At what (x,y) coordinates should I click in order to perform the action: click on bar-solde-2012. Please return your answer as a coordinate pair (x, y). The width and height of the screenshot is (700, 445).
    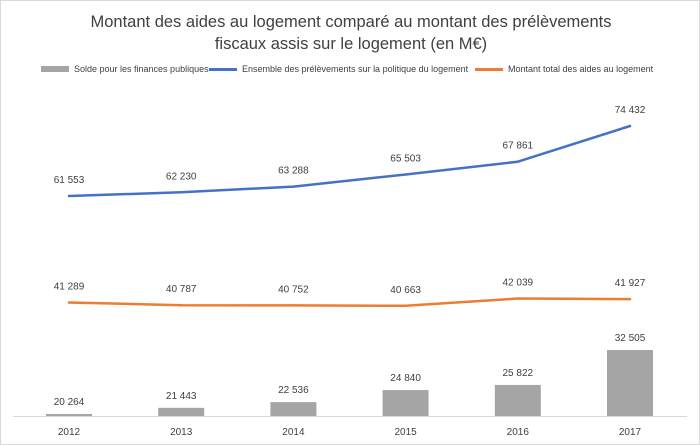
    Looking at the image, I should click on (69, 415).